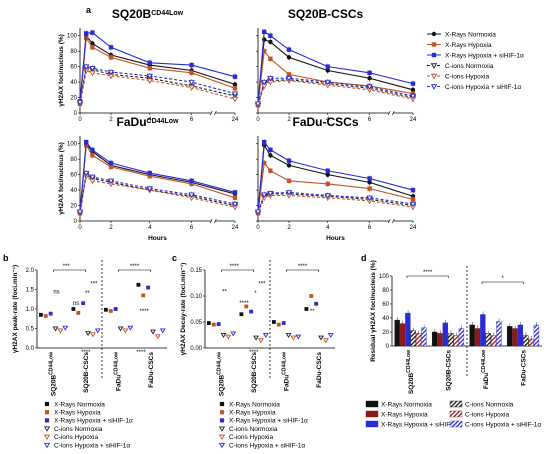  I want to click on significance-mark: *, so click(255, 294).